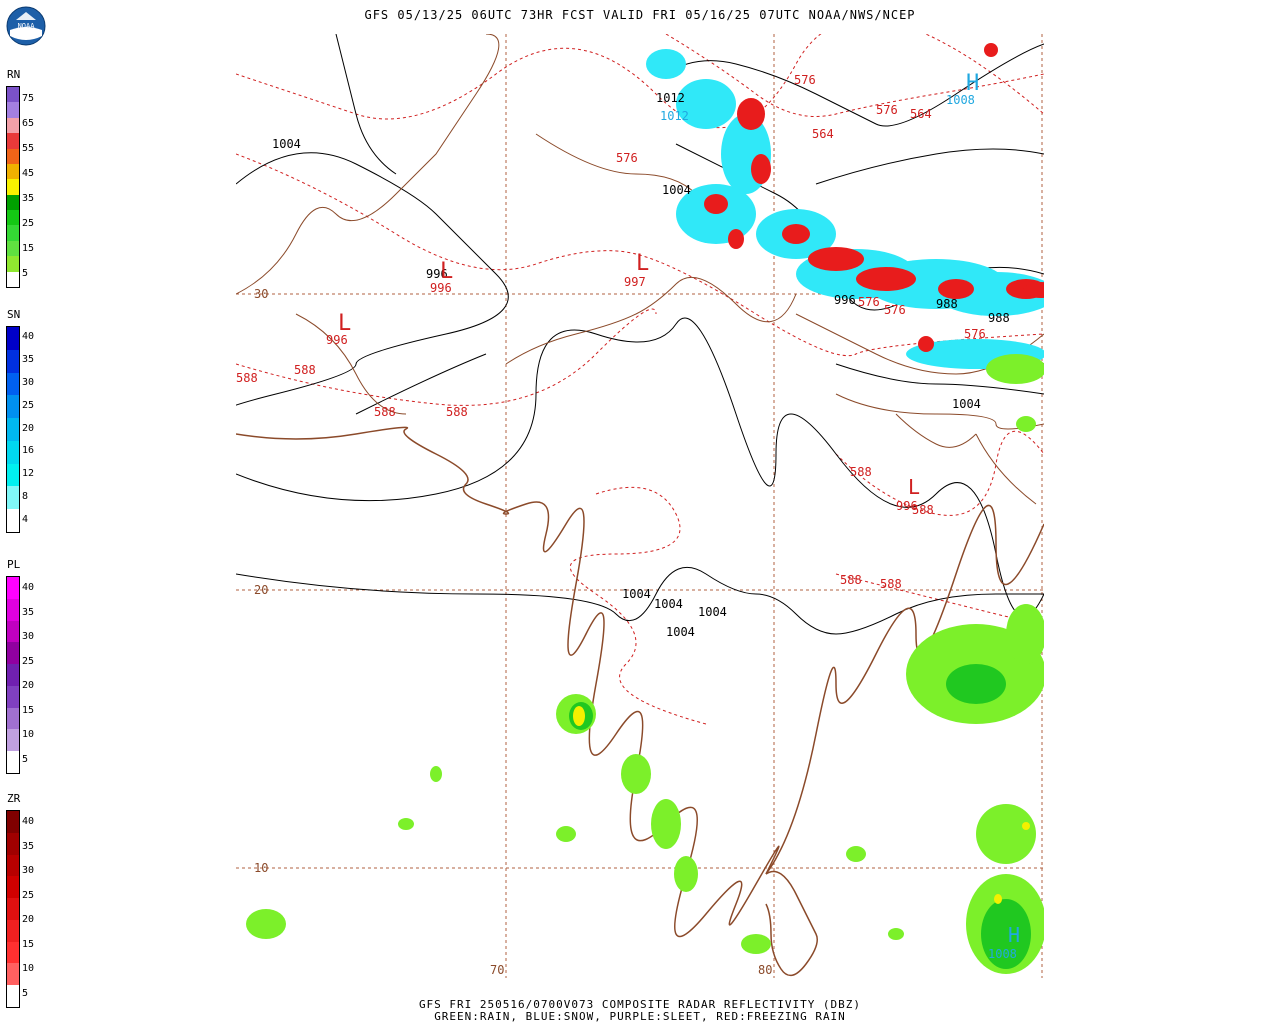 Image resolution: width=1280 pixels, height=1024 pixels. I want to click on isobar-label: 1012, so click(670, 98).